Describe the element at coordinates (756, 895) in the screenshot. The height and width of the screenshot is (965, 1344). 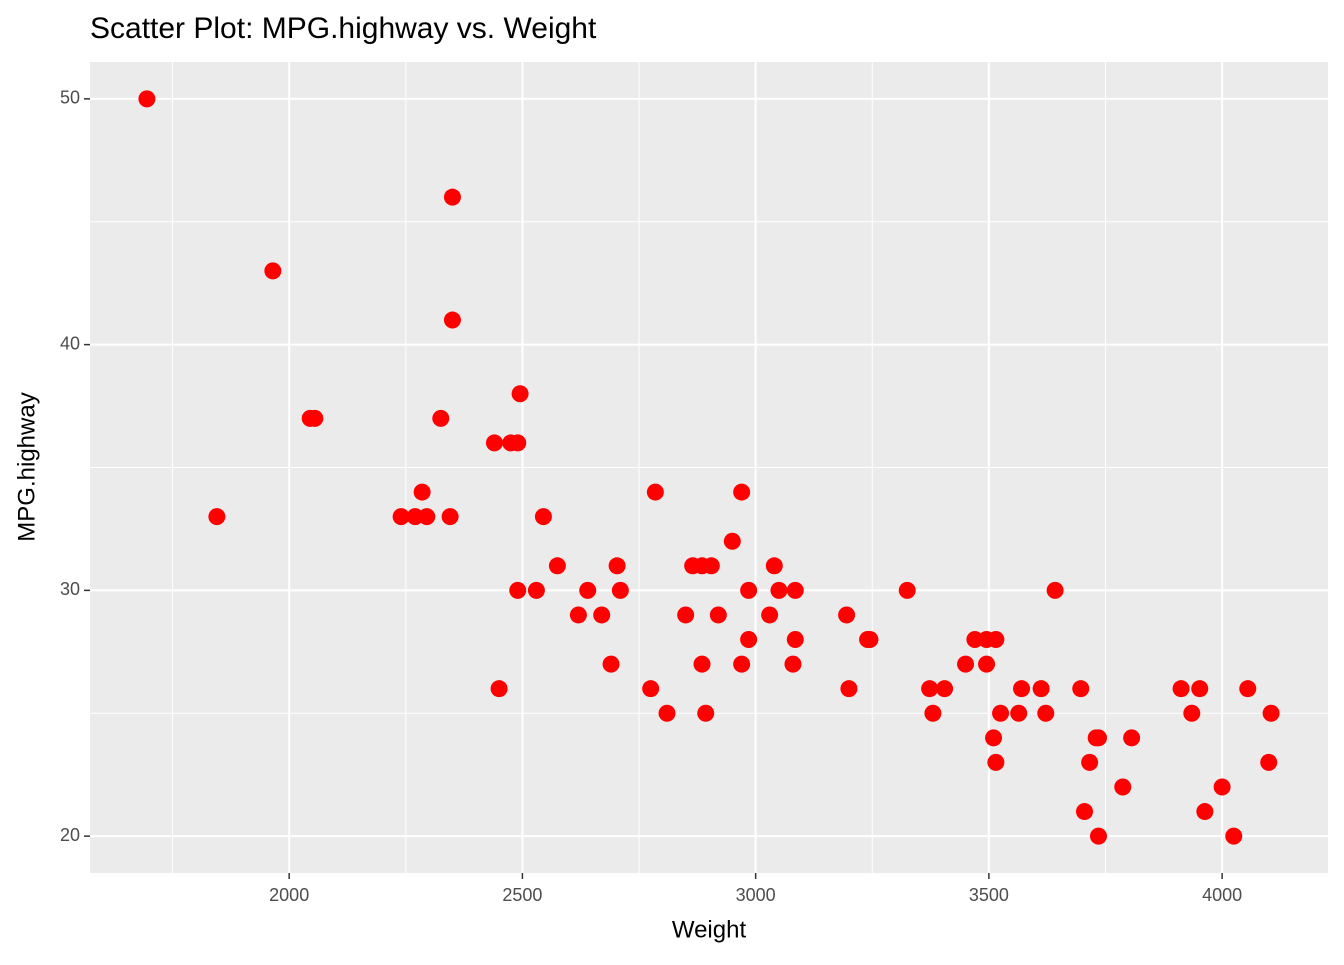
I see `x-tick-label: 3000` at that location.